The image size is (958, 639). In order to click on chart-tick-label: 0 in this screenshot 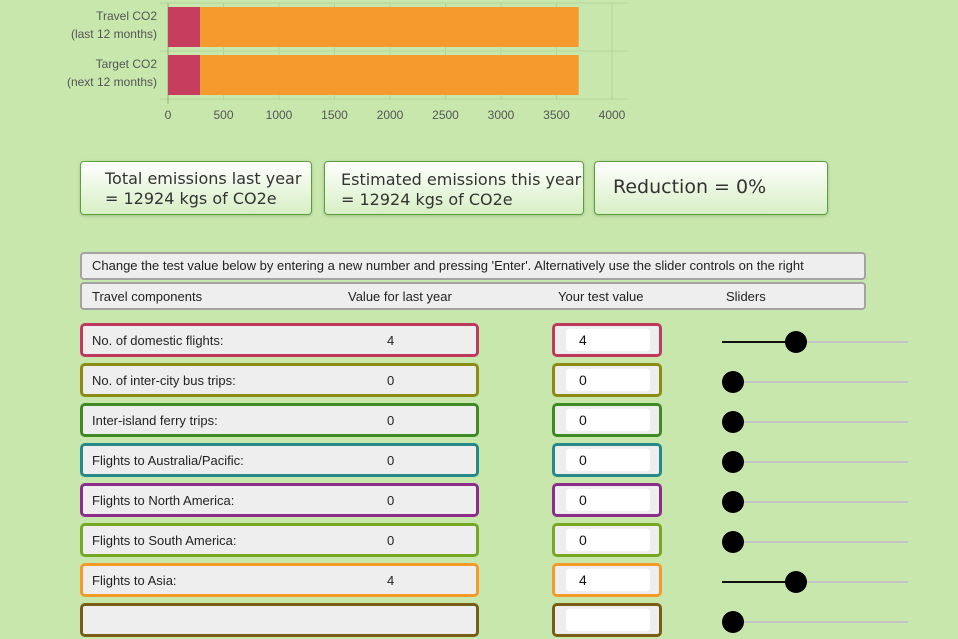, I will do `click(168, 115)`.